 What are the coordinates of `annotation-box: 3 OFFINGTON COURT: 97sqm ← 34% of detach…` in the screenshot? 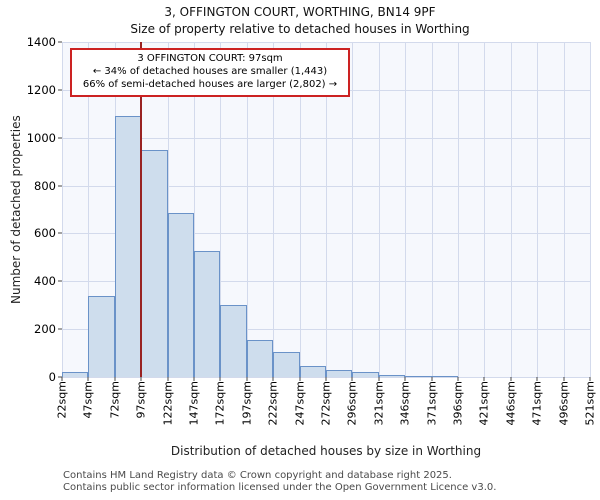 It's located at (210, 72).